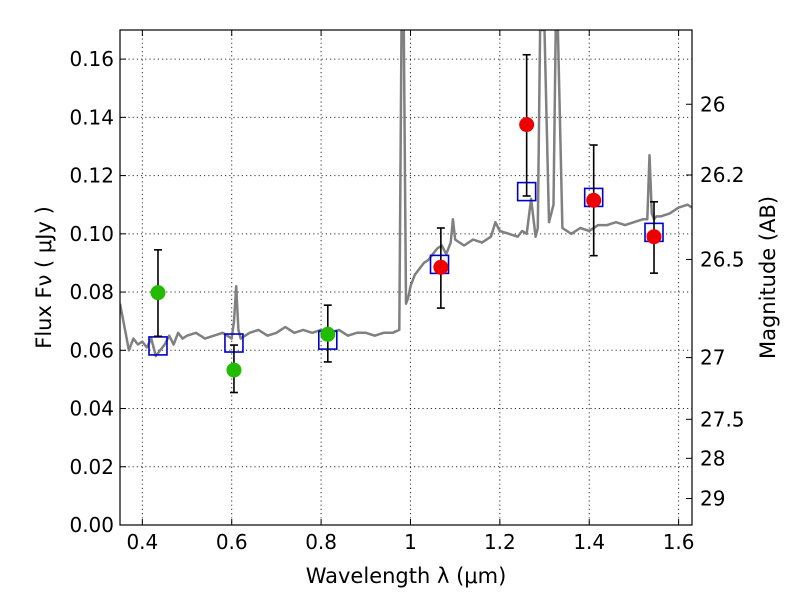 Image resolution: width=800 pixels, height=600 pixels. I want to click on y-tick-label: 0.12, so click(91, 176).